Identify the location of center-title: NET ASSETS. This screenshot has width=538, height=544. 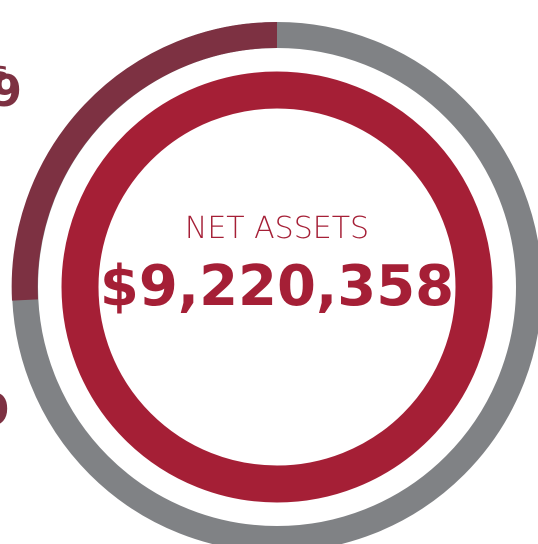
(277, 228).